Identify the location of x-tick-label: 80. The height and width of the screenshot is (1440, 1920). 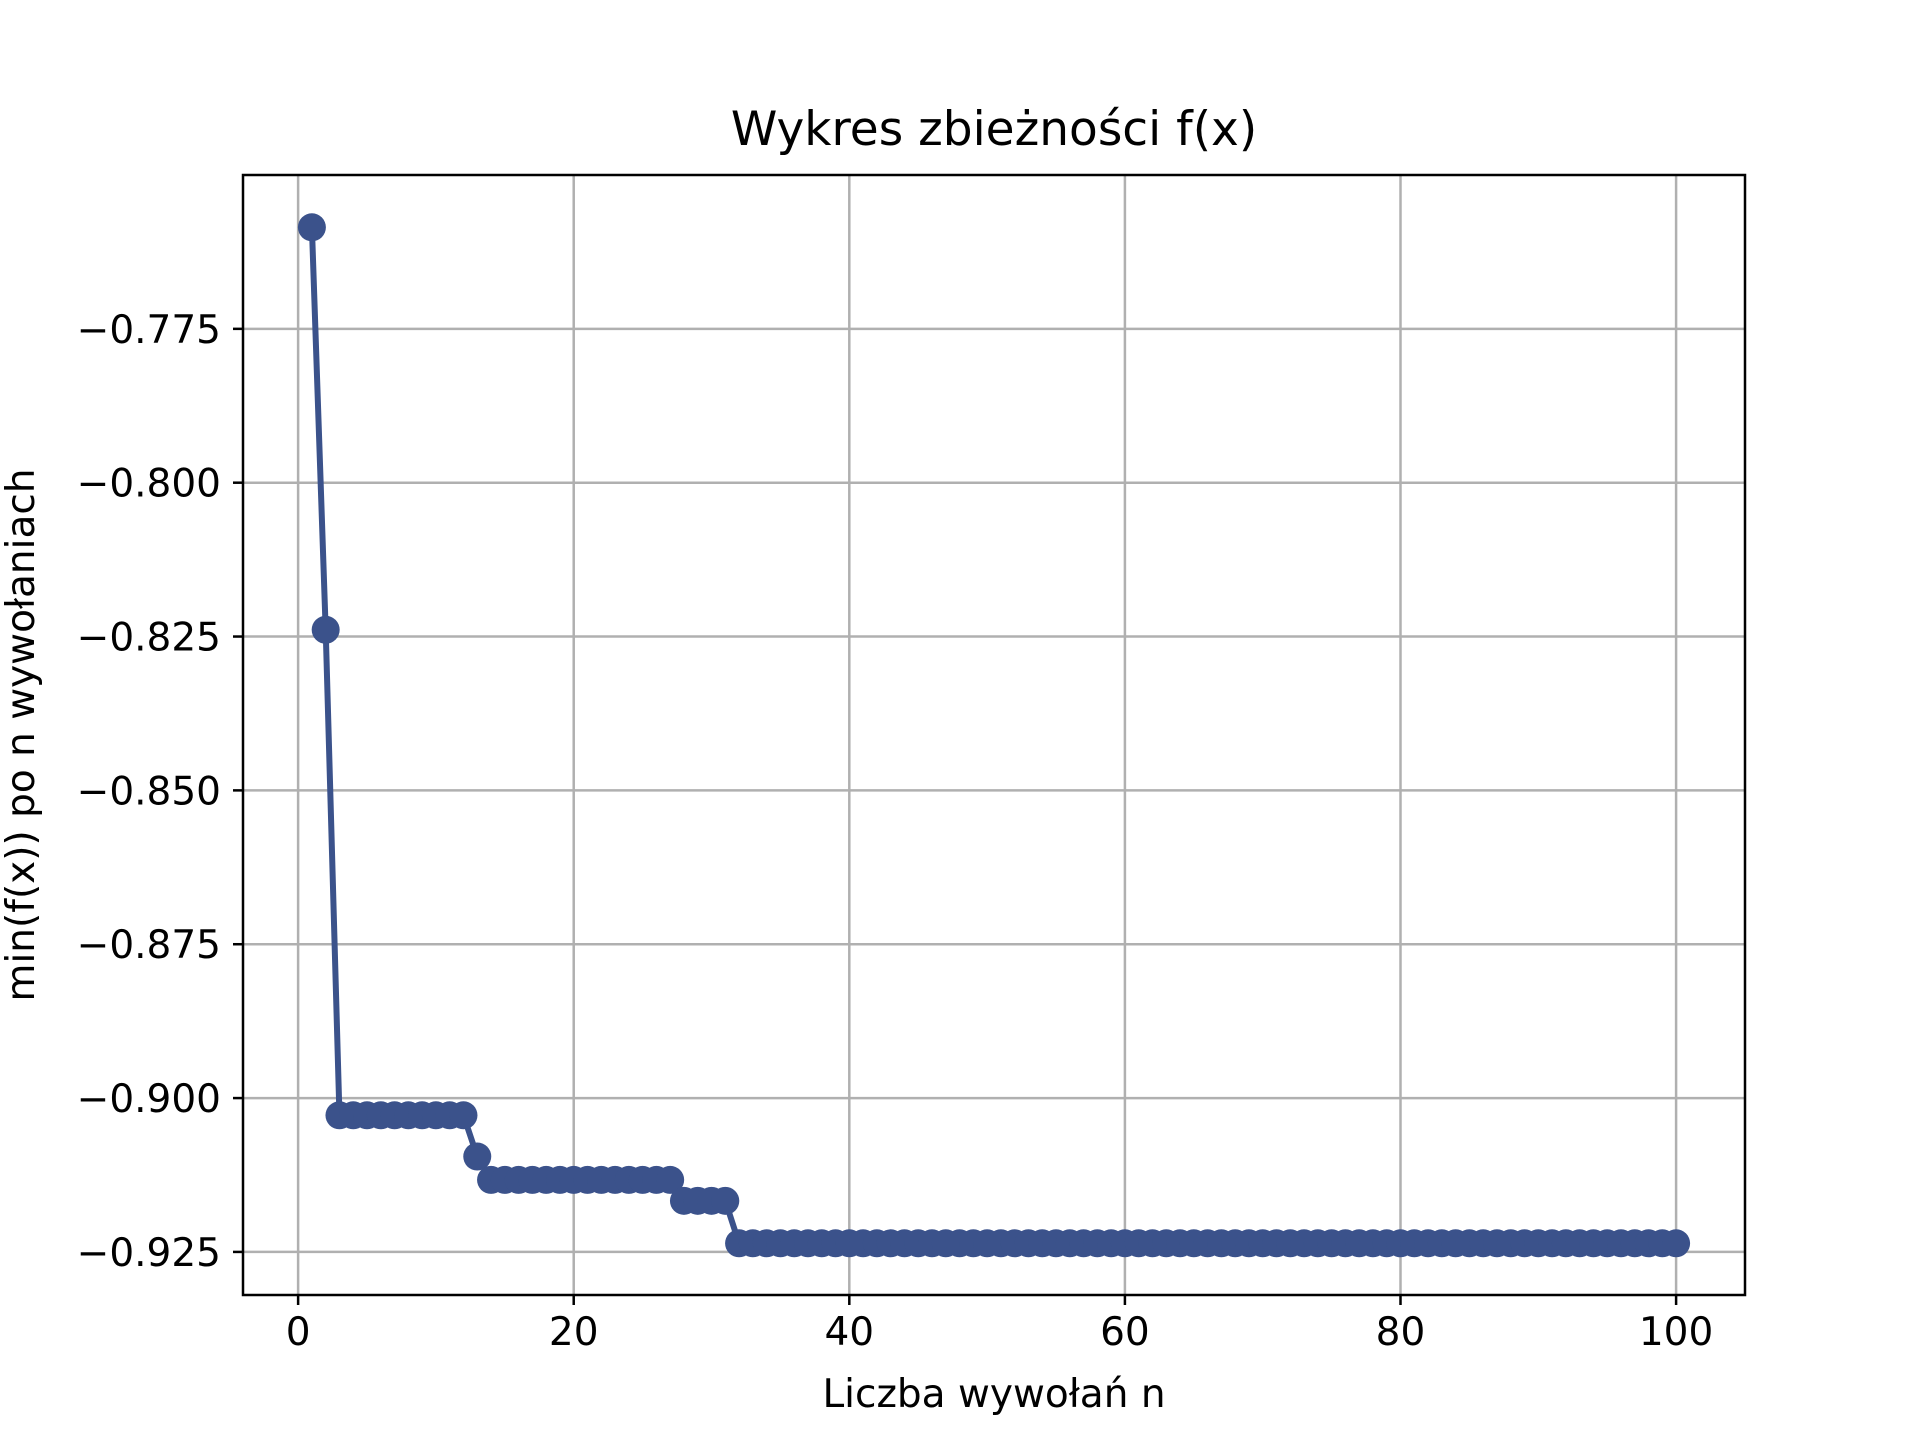
(1401, 1332).